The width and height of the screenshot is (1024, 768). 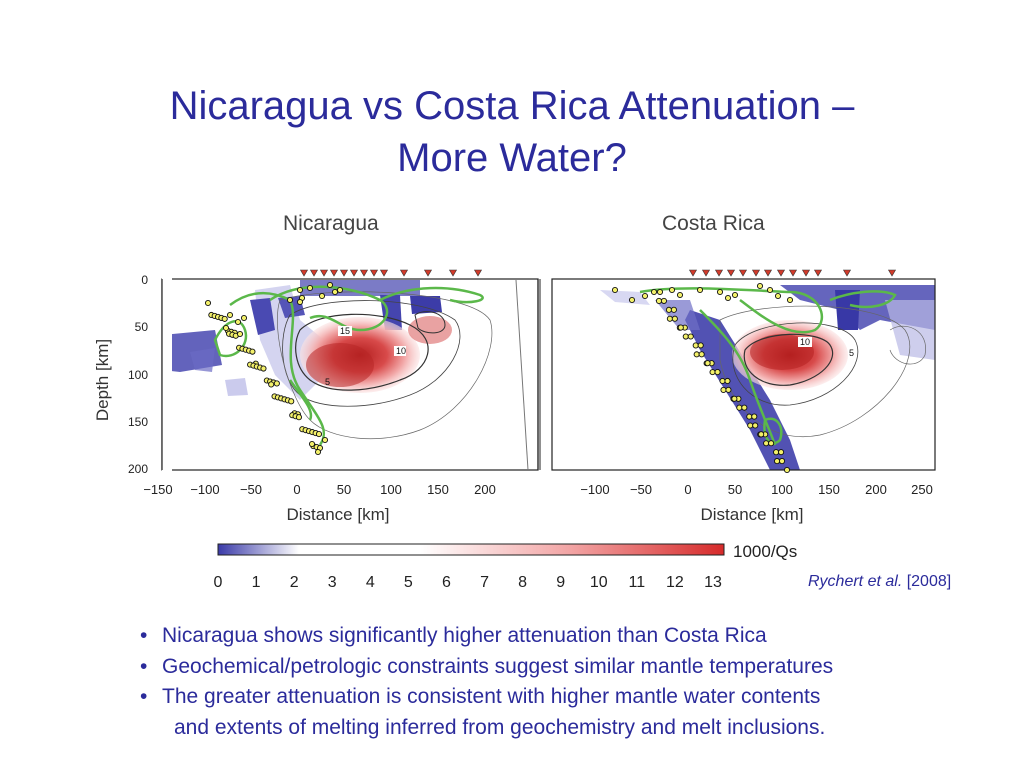 What do you see at coordinates (512, 106) in the screenshot?
I see `slide-title-line-1: Nicaragua vs Costa Rica Attenuation –` at bounding box center [512, 106].